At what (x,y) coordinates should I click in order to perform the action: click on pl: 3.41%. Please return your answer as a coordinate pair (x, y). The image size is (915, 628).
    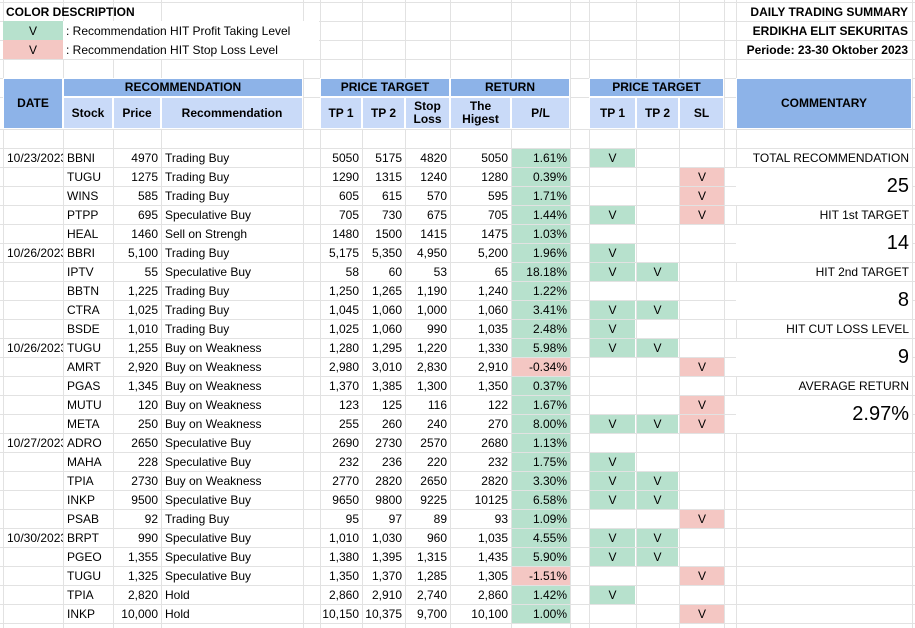
    Looking at the image, I should click on (541, 310).